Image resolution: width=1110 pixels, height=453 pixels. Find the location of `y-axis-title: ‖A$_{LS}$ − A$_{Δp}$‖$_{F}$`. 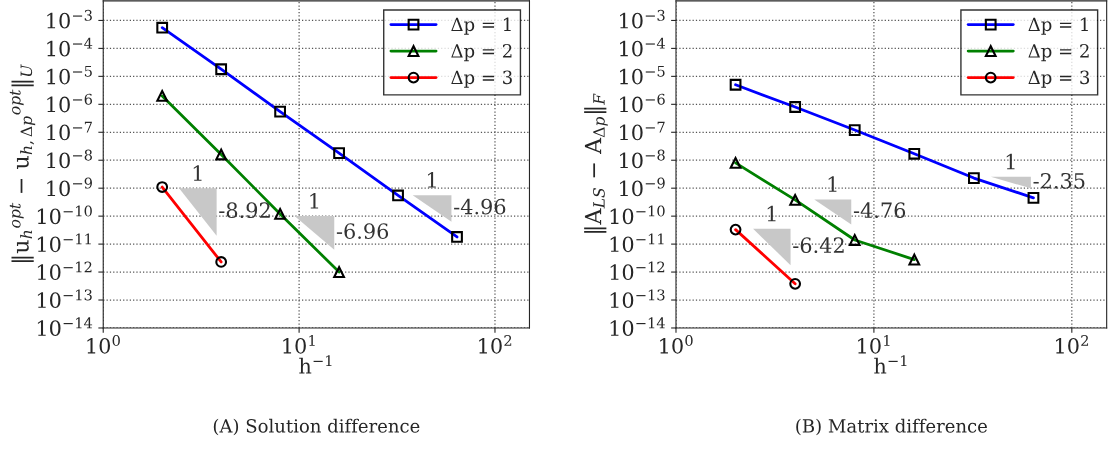

y-axis-title: ‖A$_{LS}$ − A$_{Δp}$‖$_{F}$ is located at coordinates (596, 163).